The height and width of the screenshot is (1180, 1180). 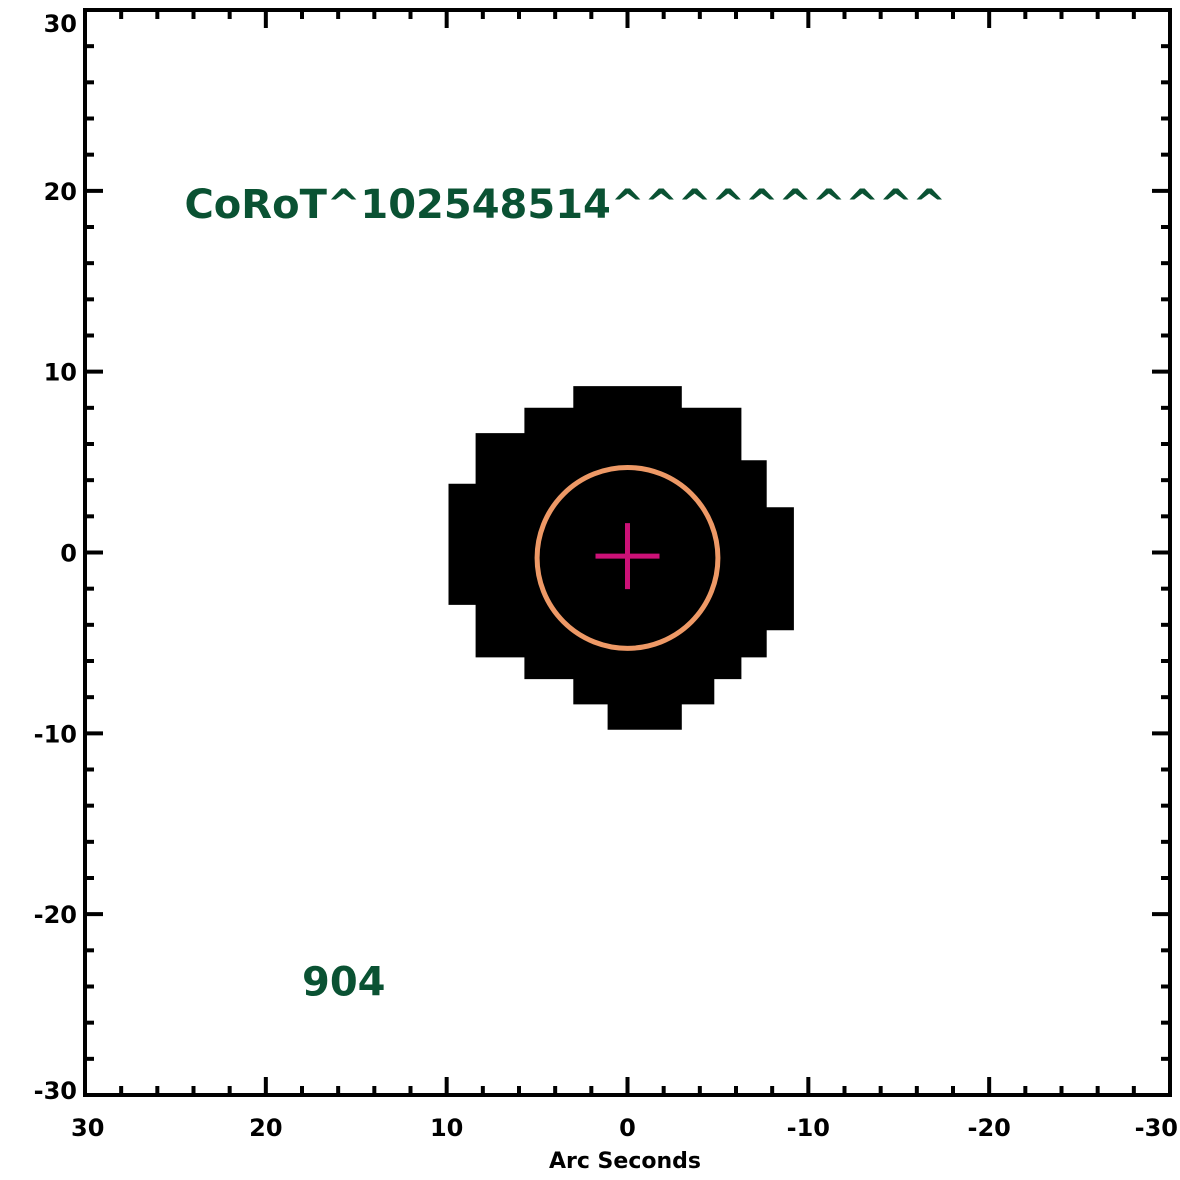 I want to click on star-id-annotation: CoRoT^102548514^^^^^^^^^^, so click(x=565, y=205).